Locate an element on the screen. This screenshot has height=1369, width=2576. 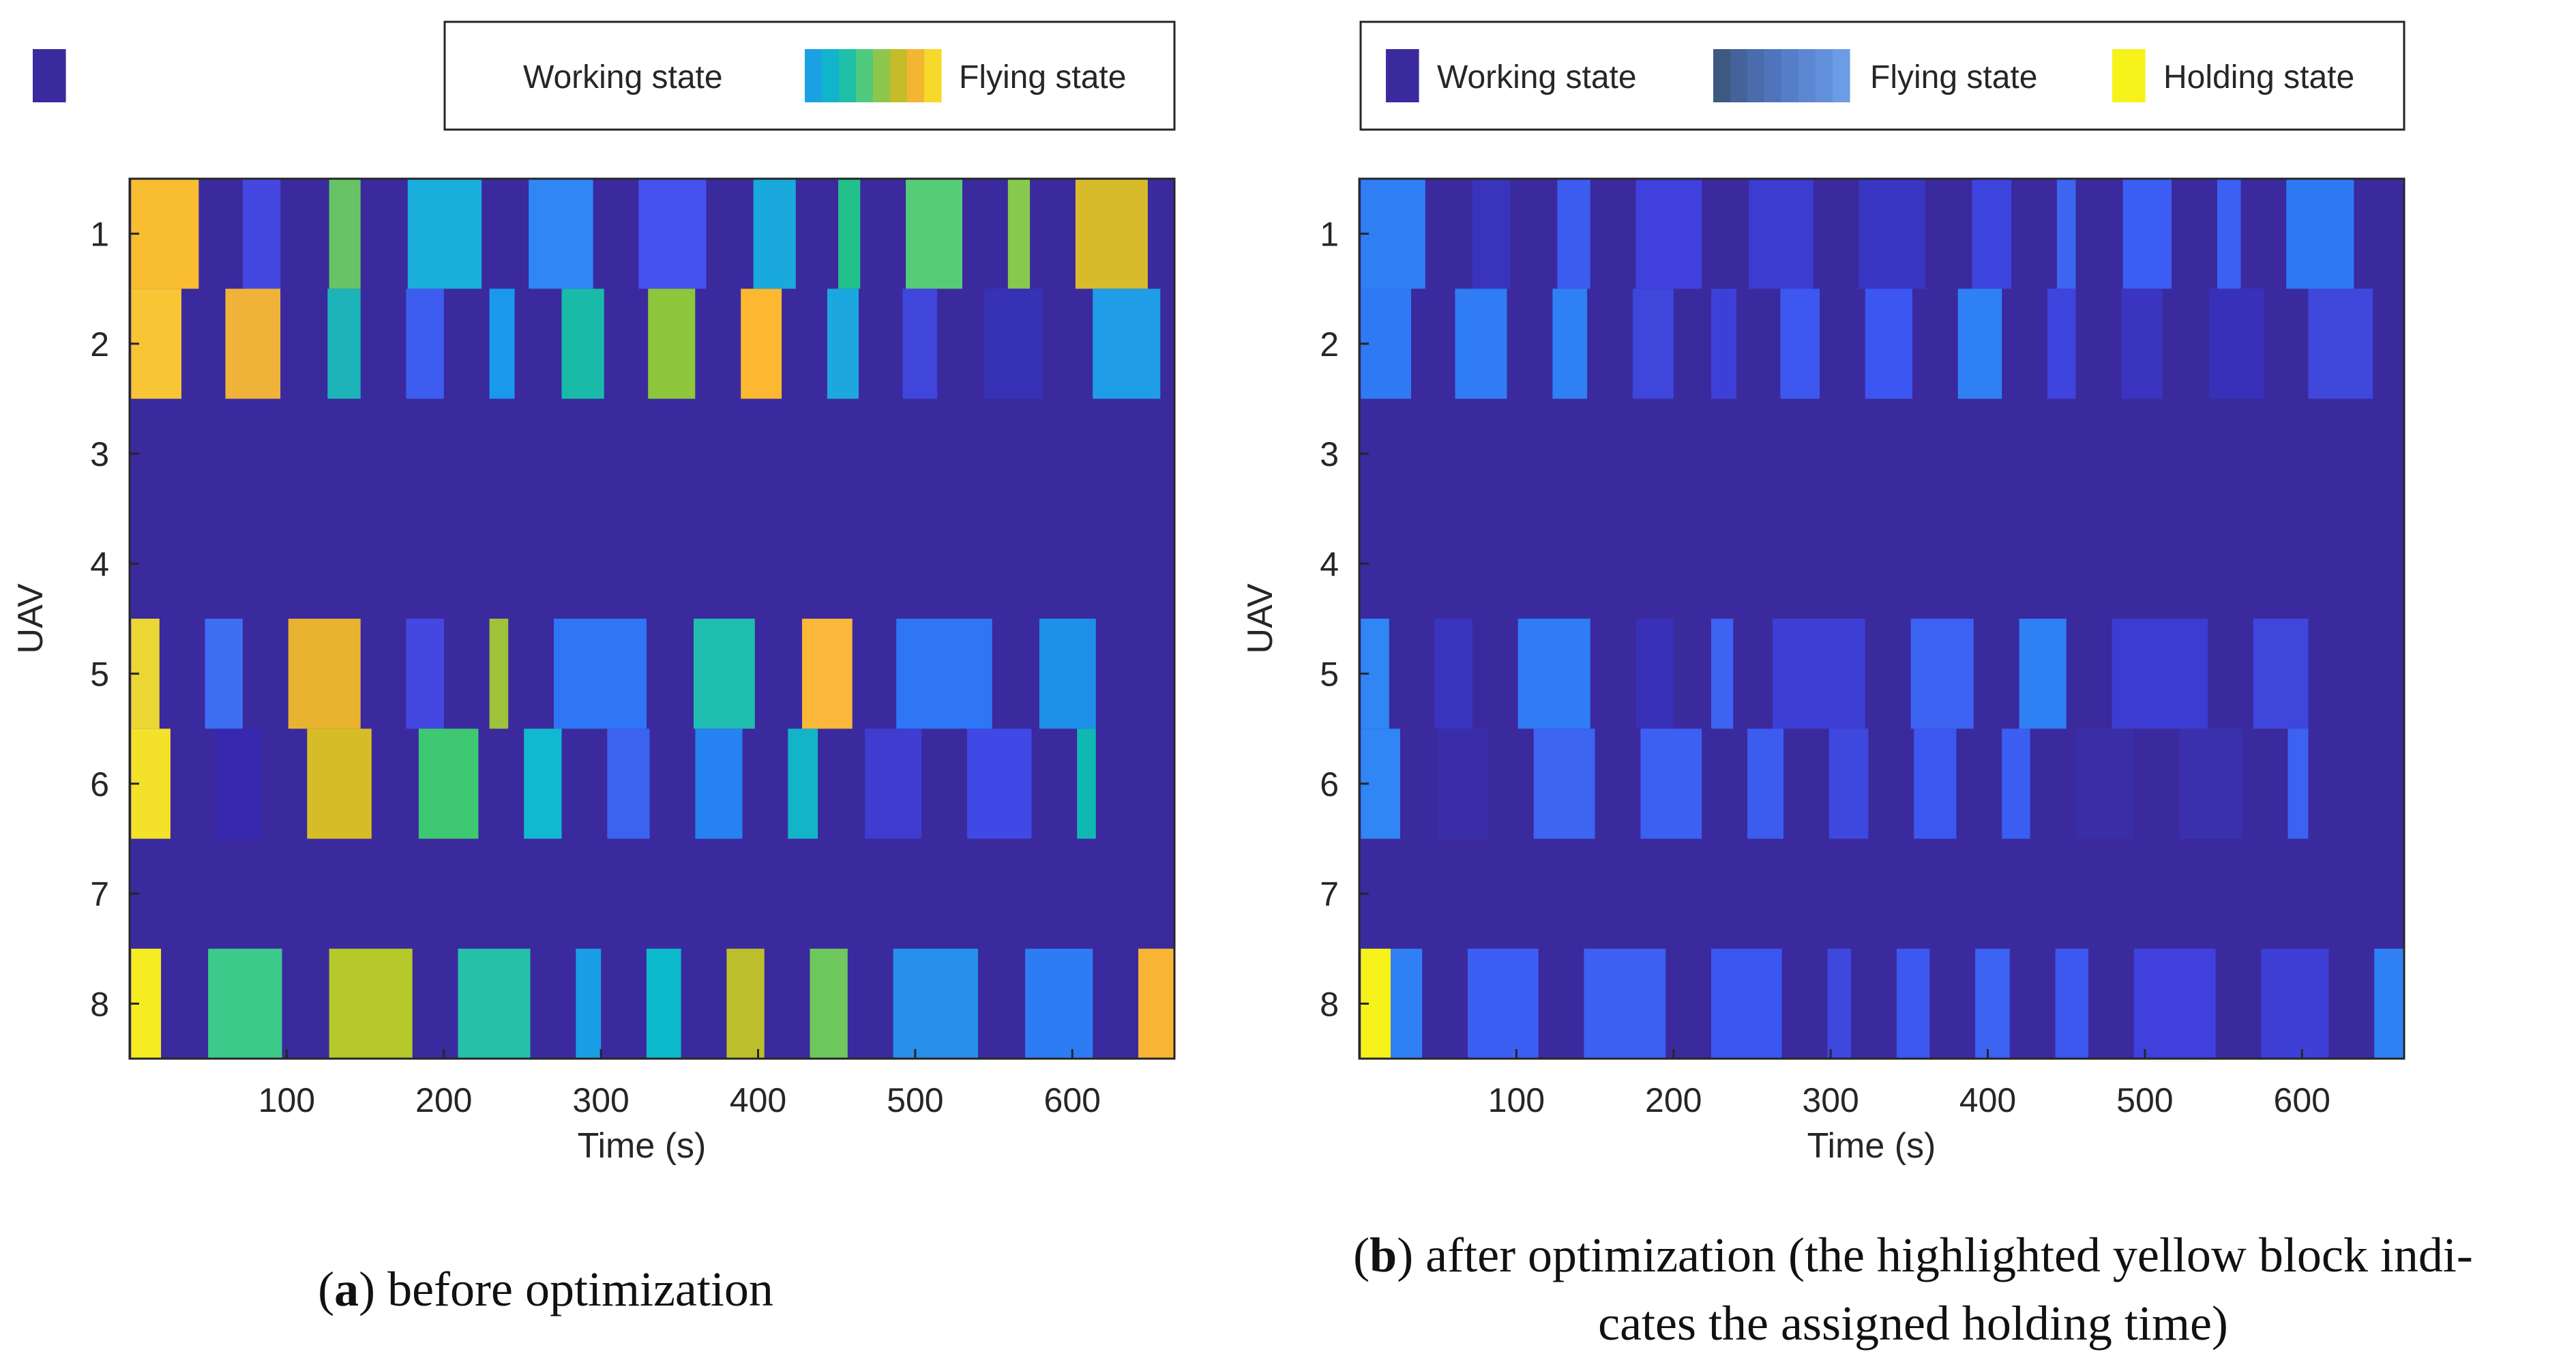
caption-b-letter: b is located at coordinates (1383, 1255).